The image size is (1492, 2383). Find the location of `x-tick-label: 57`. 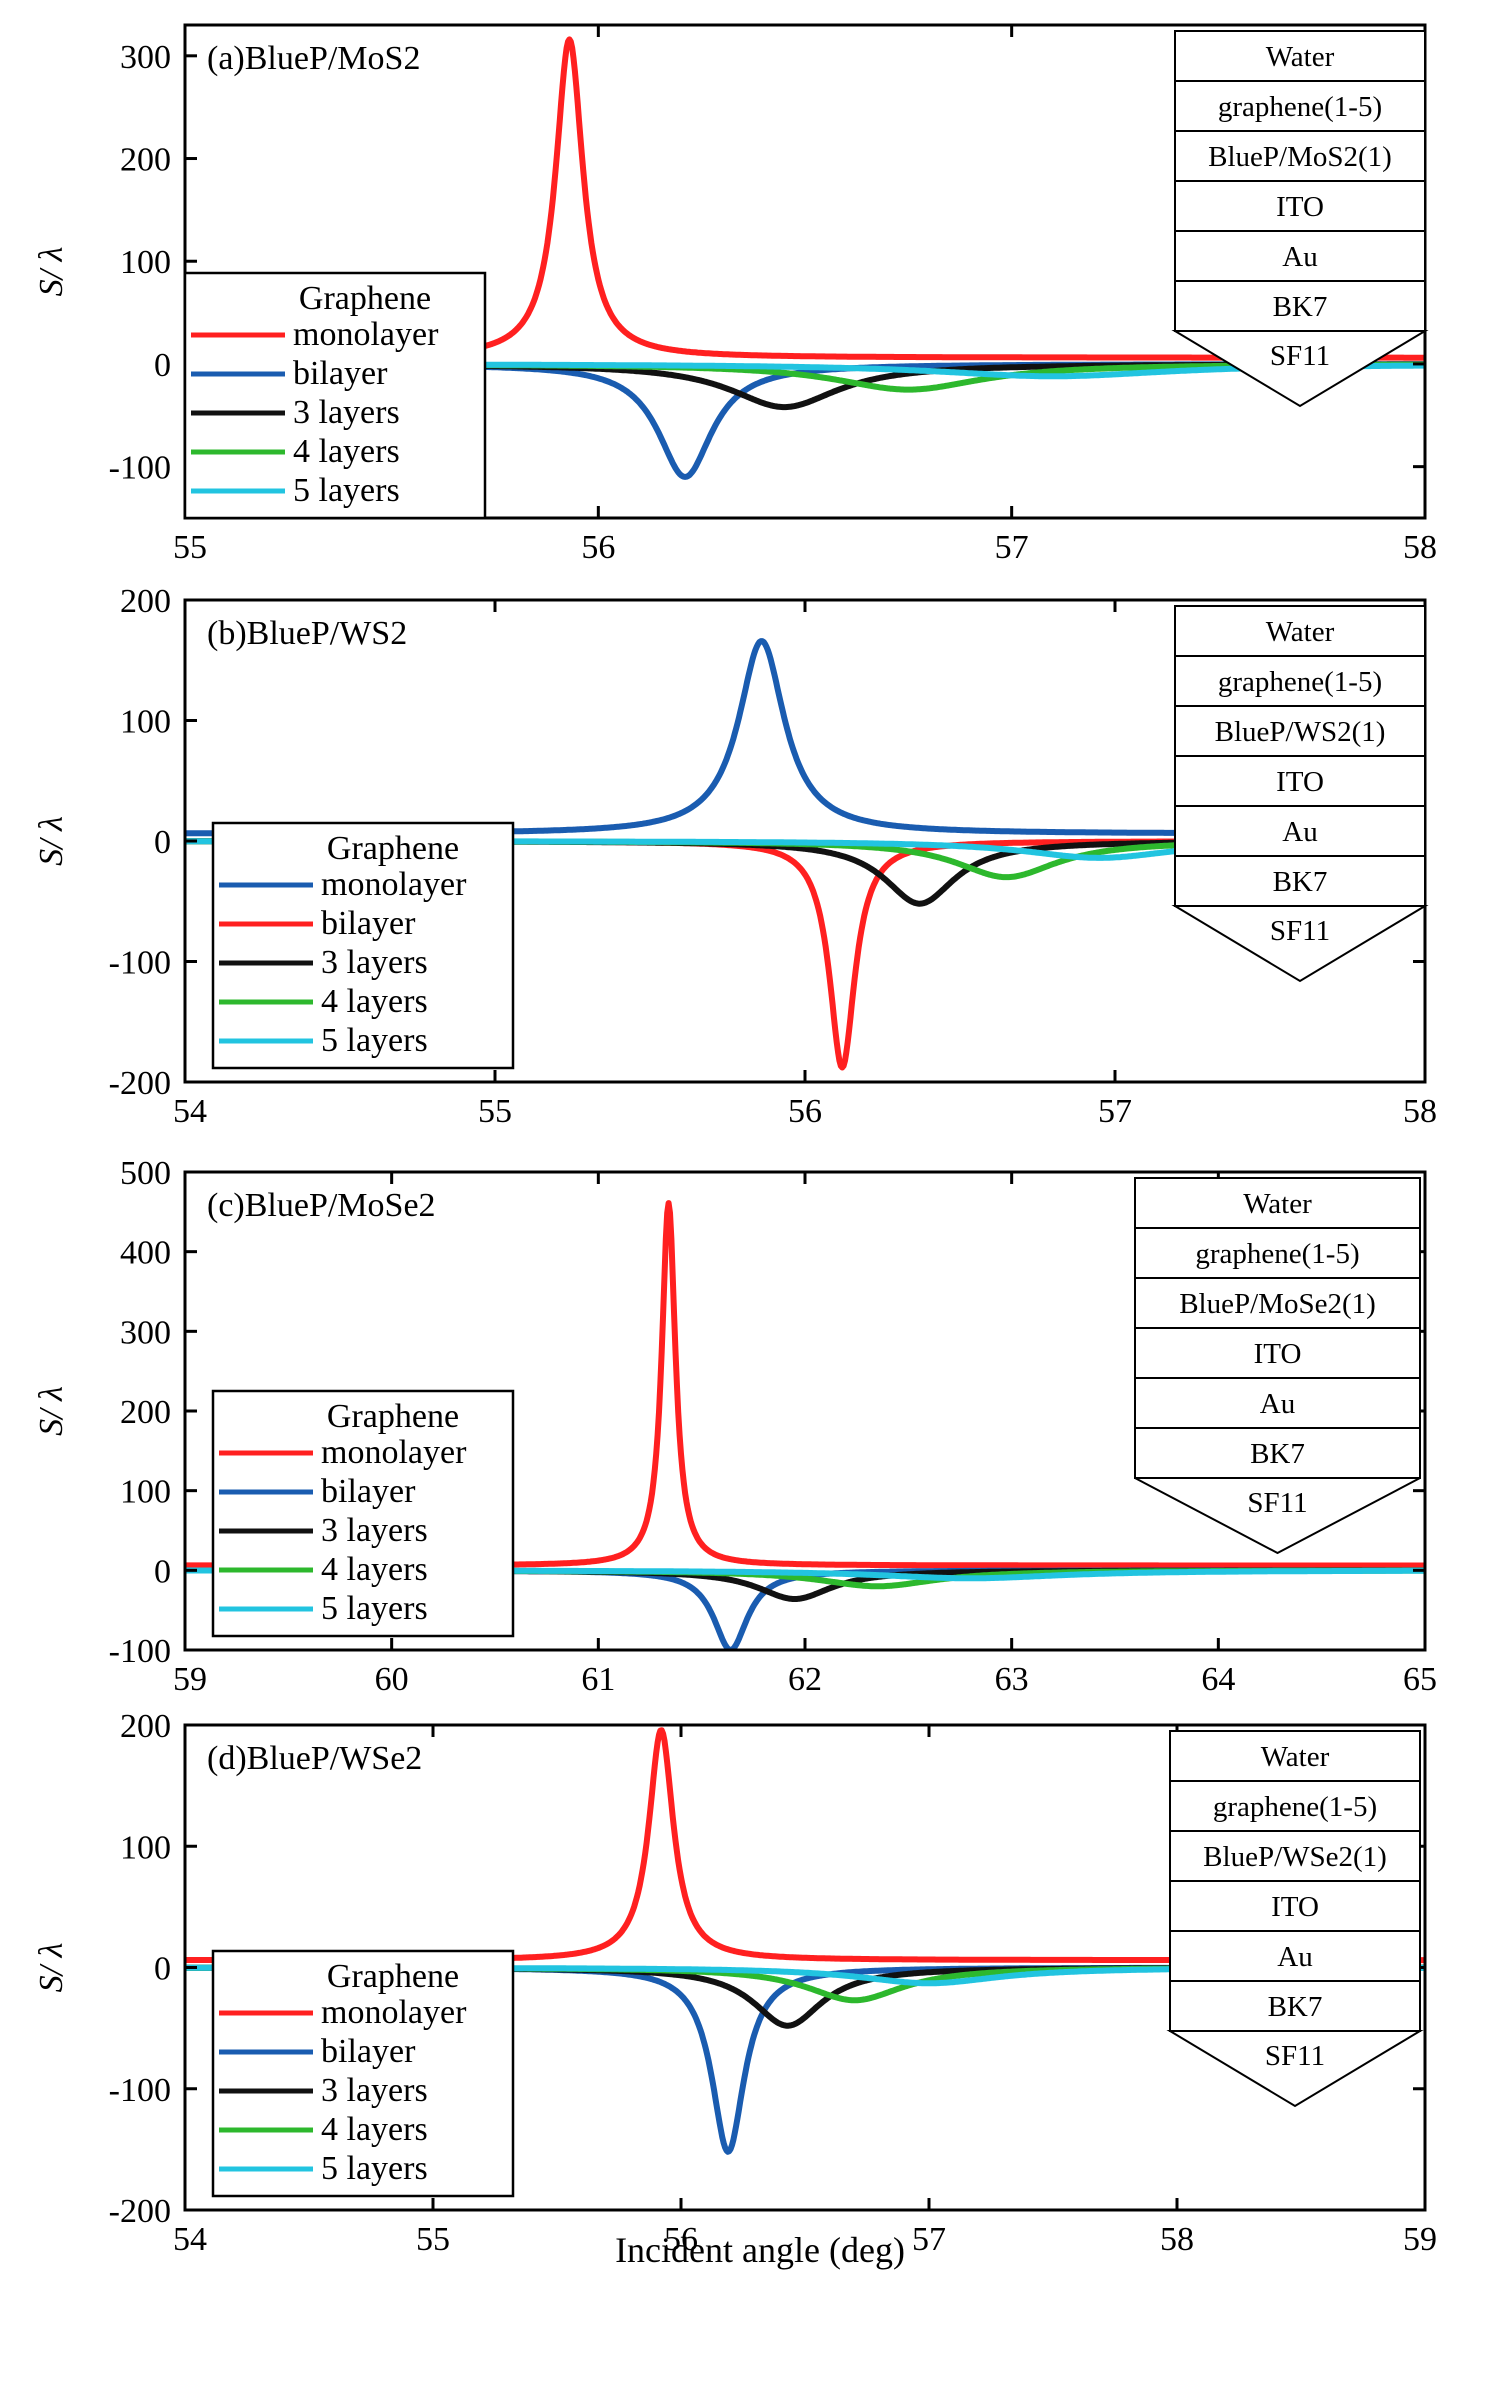

x-tick-label: 57 is located at coordinates (1115, 1111).